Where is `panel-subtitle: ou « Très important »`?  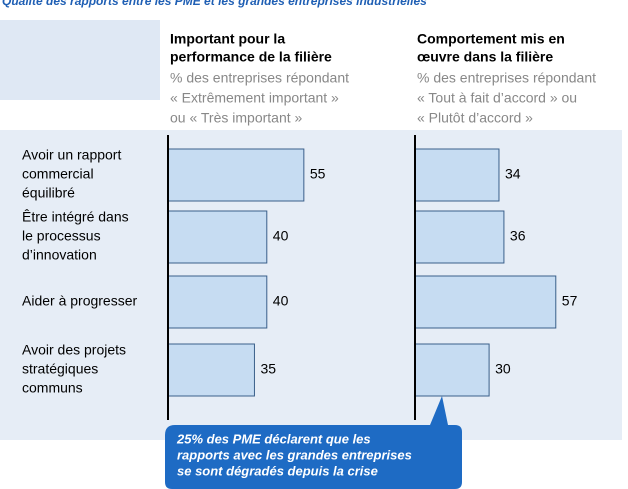
panel-subtitle: ou « Très important » is located at coordinates (236, 118).